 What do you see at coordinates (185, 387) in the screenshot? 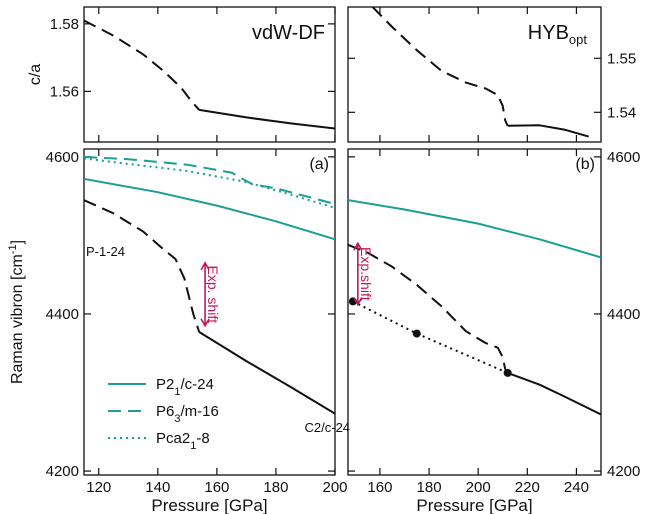
I see `legend-entry: P21/c-24` at bounding box center [185, 387].